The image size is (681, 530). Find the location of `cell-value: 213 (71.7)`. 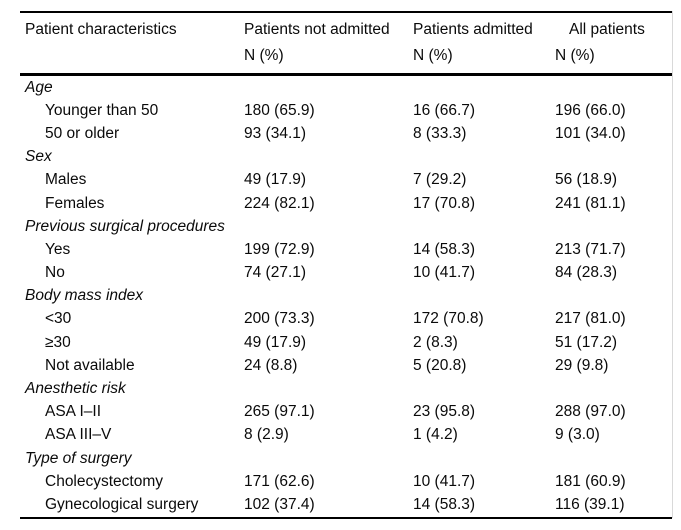

cell-value: 213 (71.7) is located at coordinates (590, 249).